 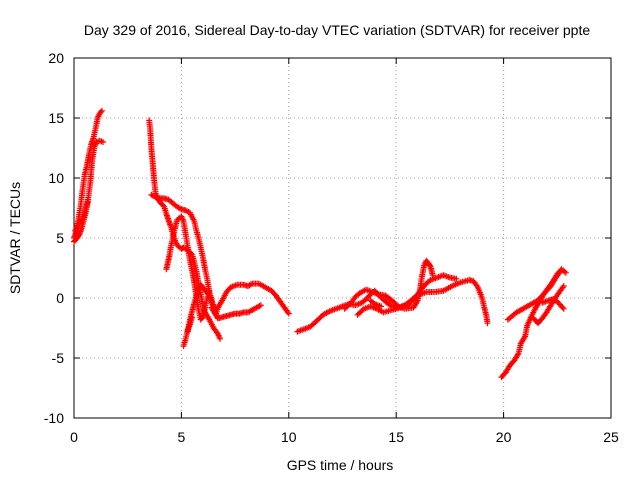 What do you see at coordinates (56, 118) in the screenshot?
I see `y-tick-label: 15` at bounding box center [56, 118].